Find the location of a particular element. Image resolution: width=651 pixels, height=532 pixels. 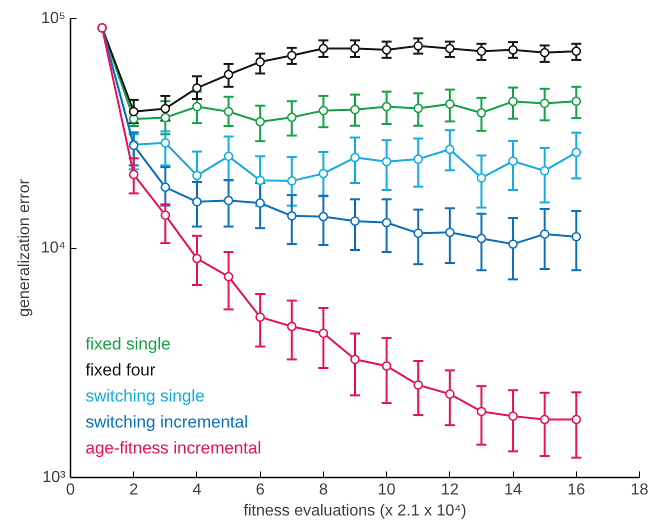

x-tick-label: 6 is located at coordinates (260, 490).